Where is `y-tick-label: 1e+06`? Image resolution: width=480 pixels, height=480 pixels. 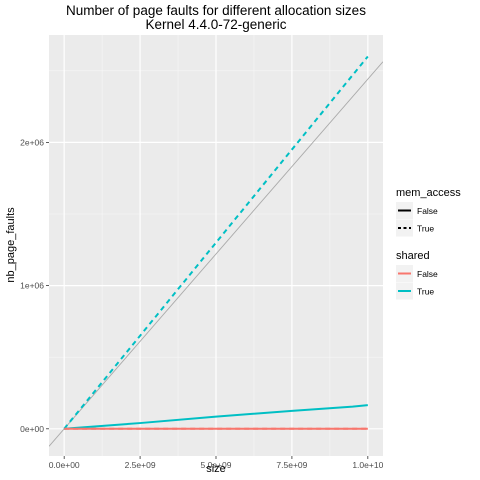
y-tick-label: 1e+06 is located at coordinates (32, 286).